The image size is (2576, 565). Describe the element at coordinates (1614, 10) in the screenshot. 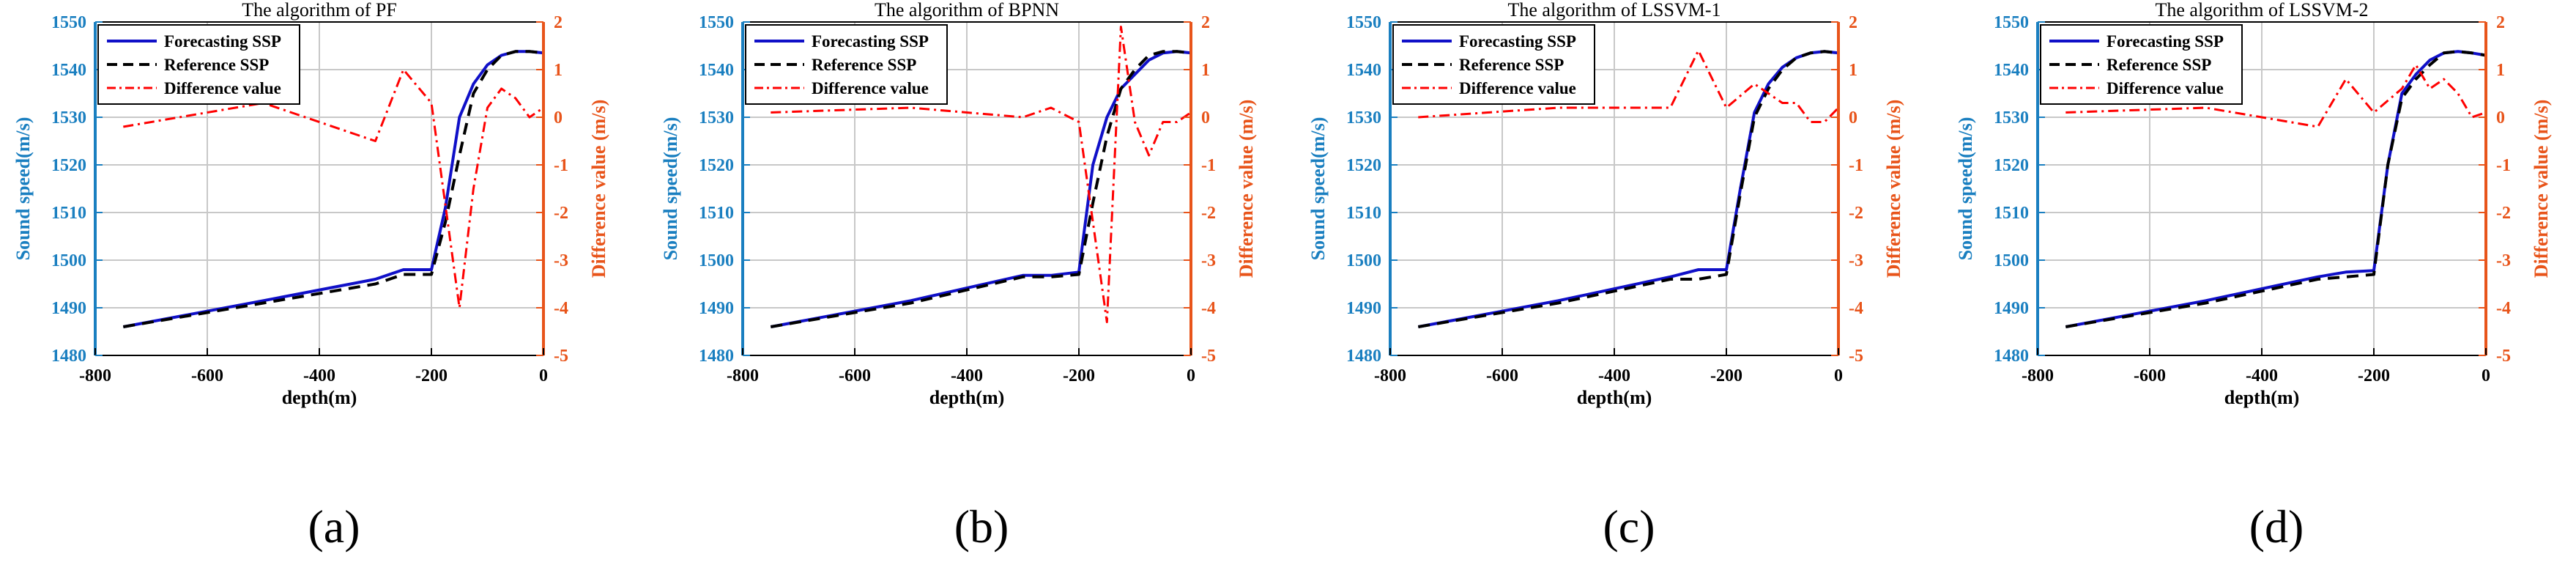

I see `chart-title: The algorithm of LSSVM-1` at that location.